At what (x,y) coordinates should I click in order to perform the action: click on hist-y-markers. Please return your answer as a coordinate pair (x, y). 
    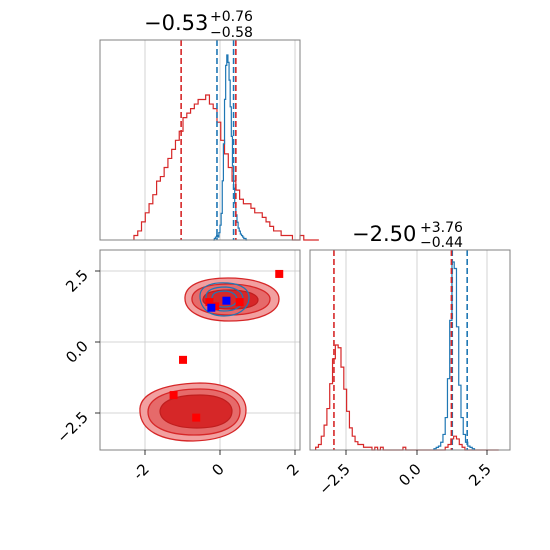
    Looking at the image, I should click on (400, 350).